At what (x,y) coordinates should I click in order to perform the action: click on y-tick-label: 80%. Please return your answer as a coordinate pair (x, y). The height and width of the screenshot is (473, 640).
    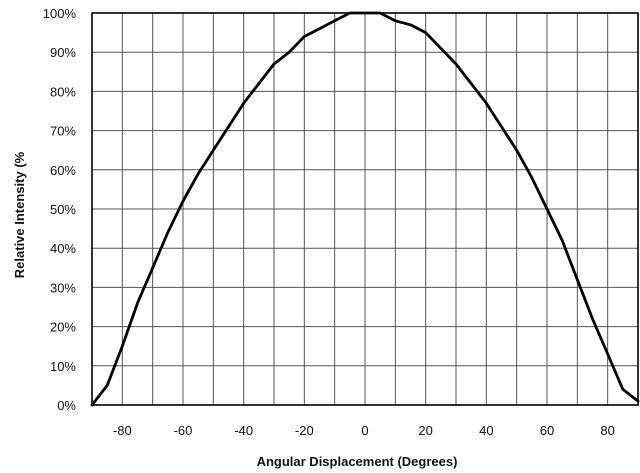
    Looking at the image, I should click on (63, 91).